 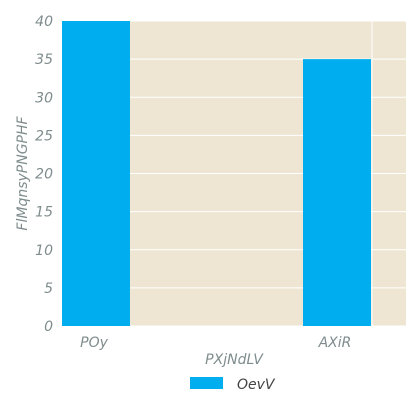 What do you see at coordinates (44, 251) in the screenshot?
I see `y-tick-label: 10` at bounding box center [44, 251].